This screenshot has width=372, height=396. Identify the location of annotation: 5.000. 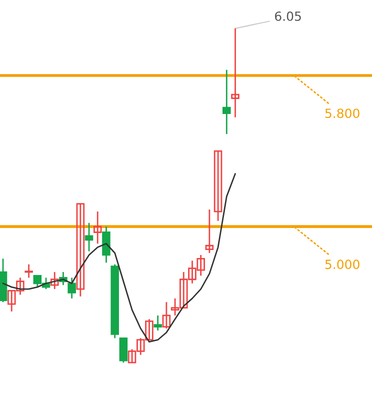
(342, 265).